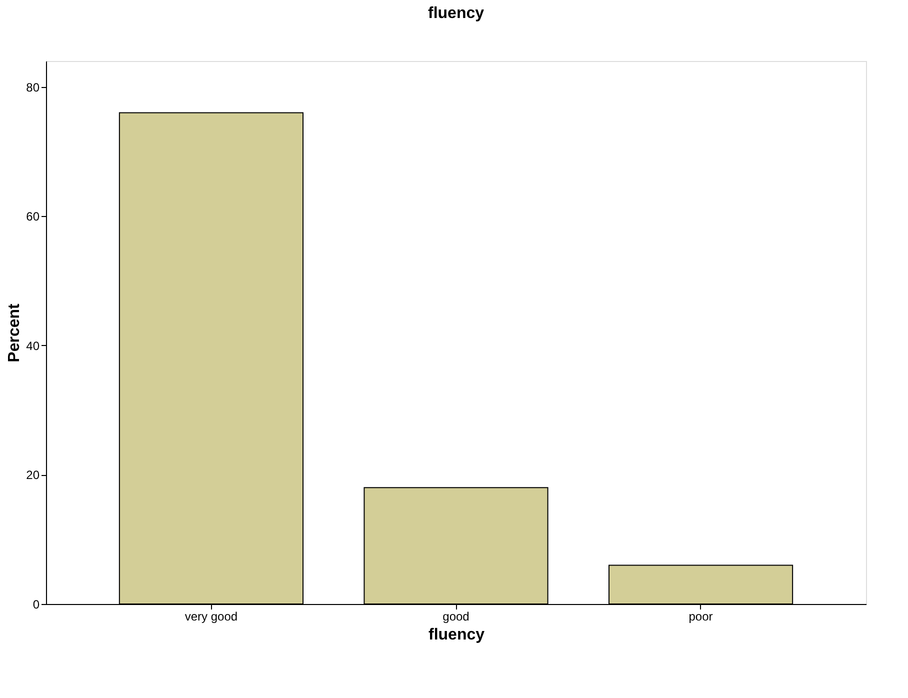 The width and height of the screenshot is (908, 698). What do you see at coordinates (456, 617) in the screenshot?
I see `x-tick-label: good` at bounding box center [456, 617].